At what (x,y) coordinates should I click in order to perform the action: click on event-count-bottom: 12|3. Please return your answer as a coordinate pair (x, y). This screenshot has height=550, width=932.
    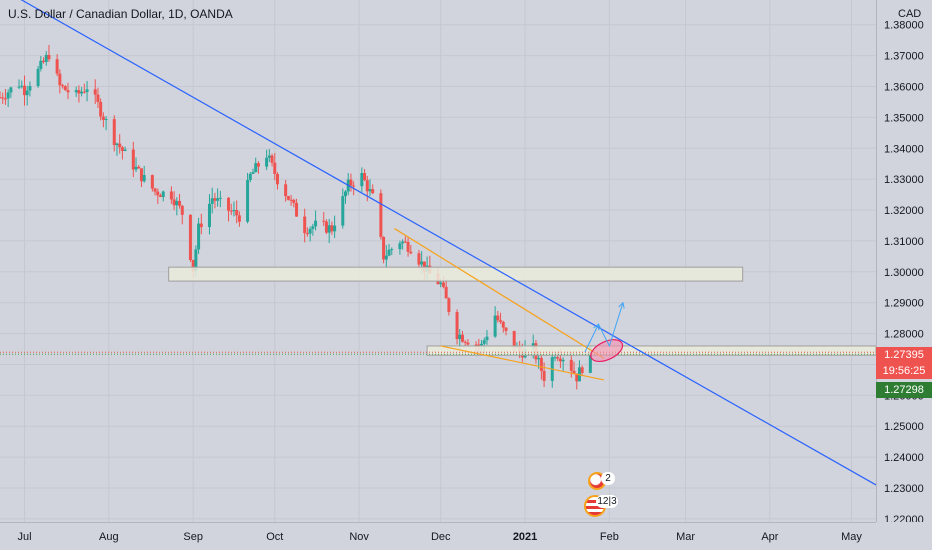
    Looking at the image, I should click on (607, 501).